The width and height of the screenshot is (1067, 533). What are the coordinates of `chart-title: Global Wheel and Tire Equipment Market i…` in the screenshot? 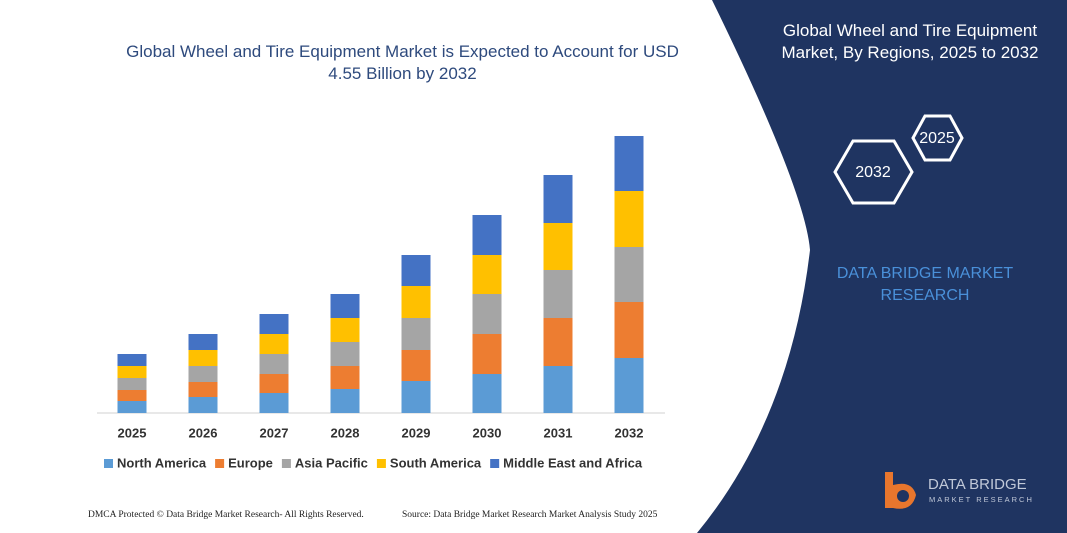 It's located at (402, 62).